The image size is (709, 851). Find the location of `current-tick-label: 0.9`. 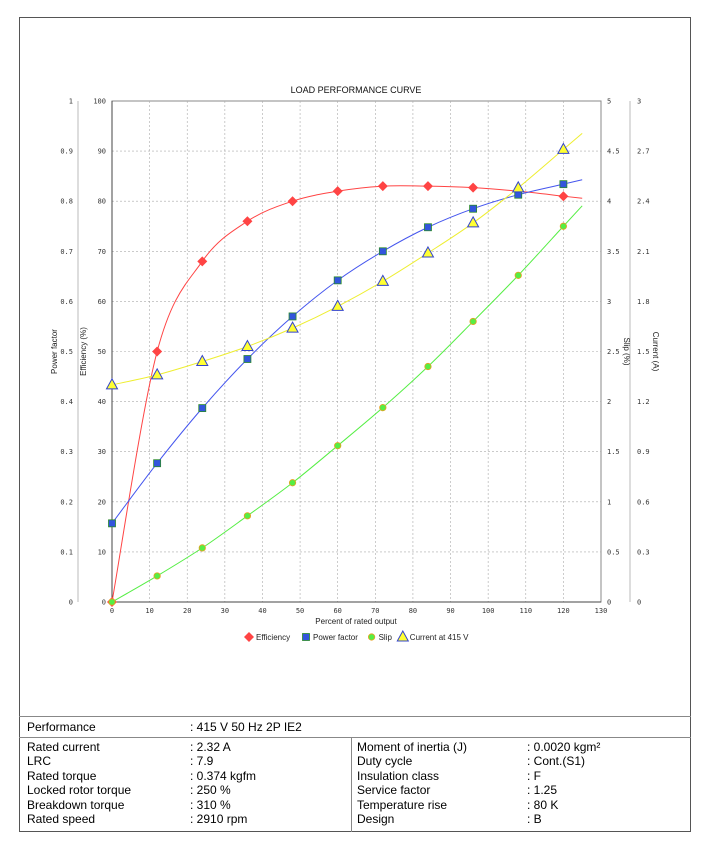

current-tick-label: 0.9 is located at coordinates (643, 452).